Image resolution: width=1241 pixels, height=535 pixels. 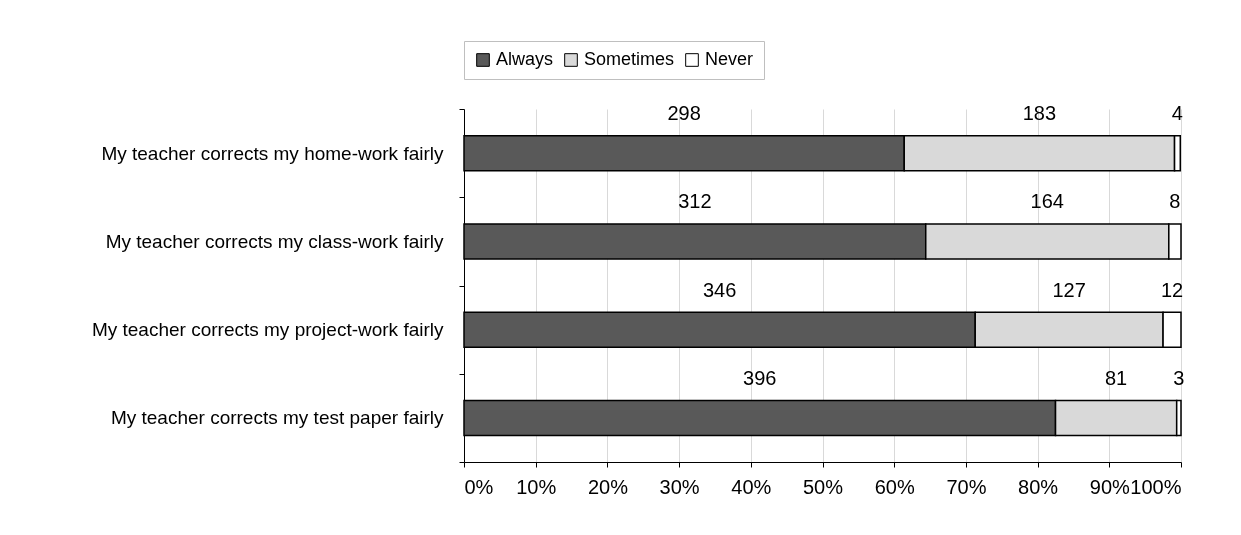 What do you see at coordinates (608, 486) in the screenshot?
I see `x-tick-label: 20%` at bounding box center [608, 486].